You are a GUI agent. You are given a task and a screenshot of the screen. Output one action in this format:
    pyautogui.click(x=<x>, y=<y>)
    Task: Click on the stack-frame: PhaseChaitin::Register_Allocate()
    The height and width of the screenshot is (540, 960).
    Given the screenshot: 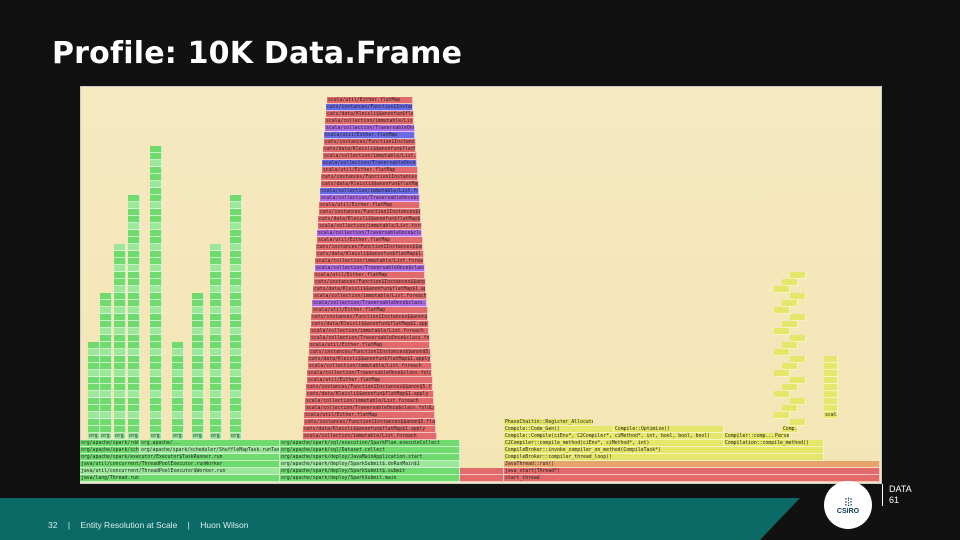 What is the action you would take?
    pyautogui.click(x=549, y=422)
    